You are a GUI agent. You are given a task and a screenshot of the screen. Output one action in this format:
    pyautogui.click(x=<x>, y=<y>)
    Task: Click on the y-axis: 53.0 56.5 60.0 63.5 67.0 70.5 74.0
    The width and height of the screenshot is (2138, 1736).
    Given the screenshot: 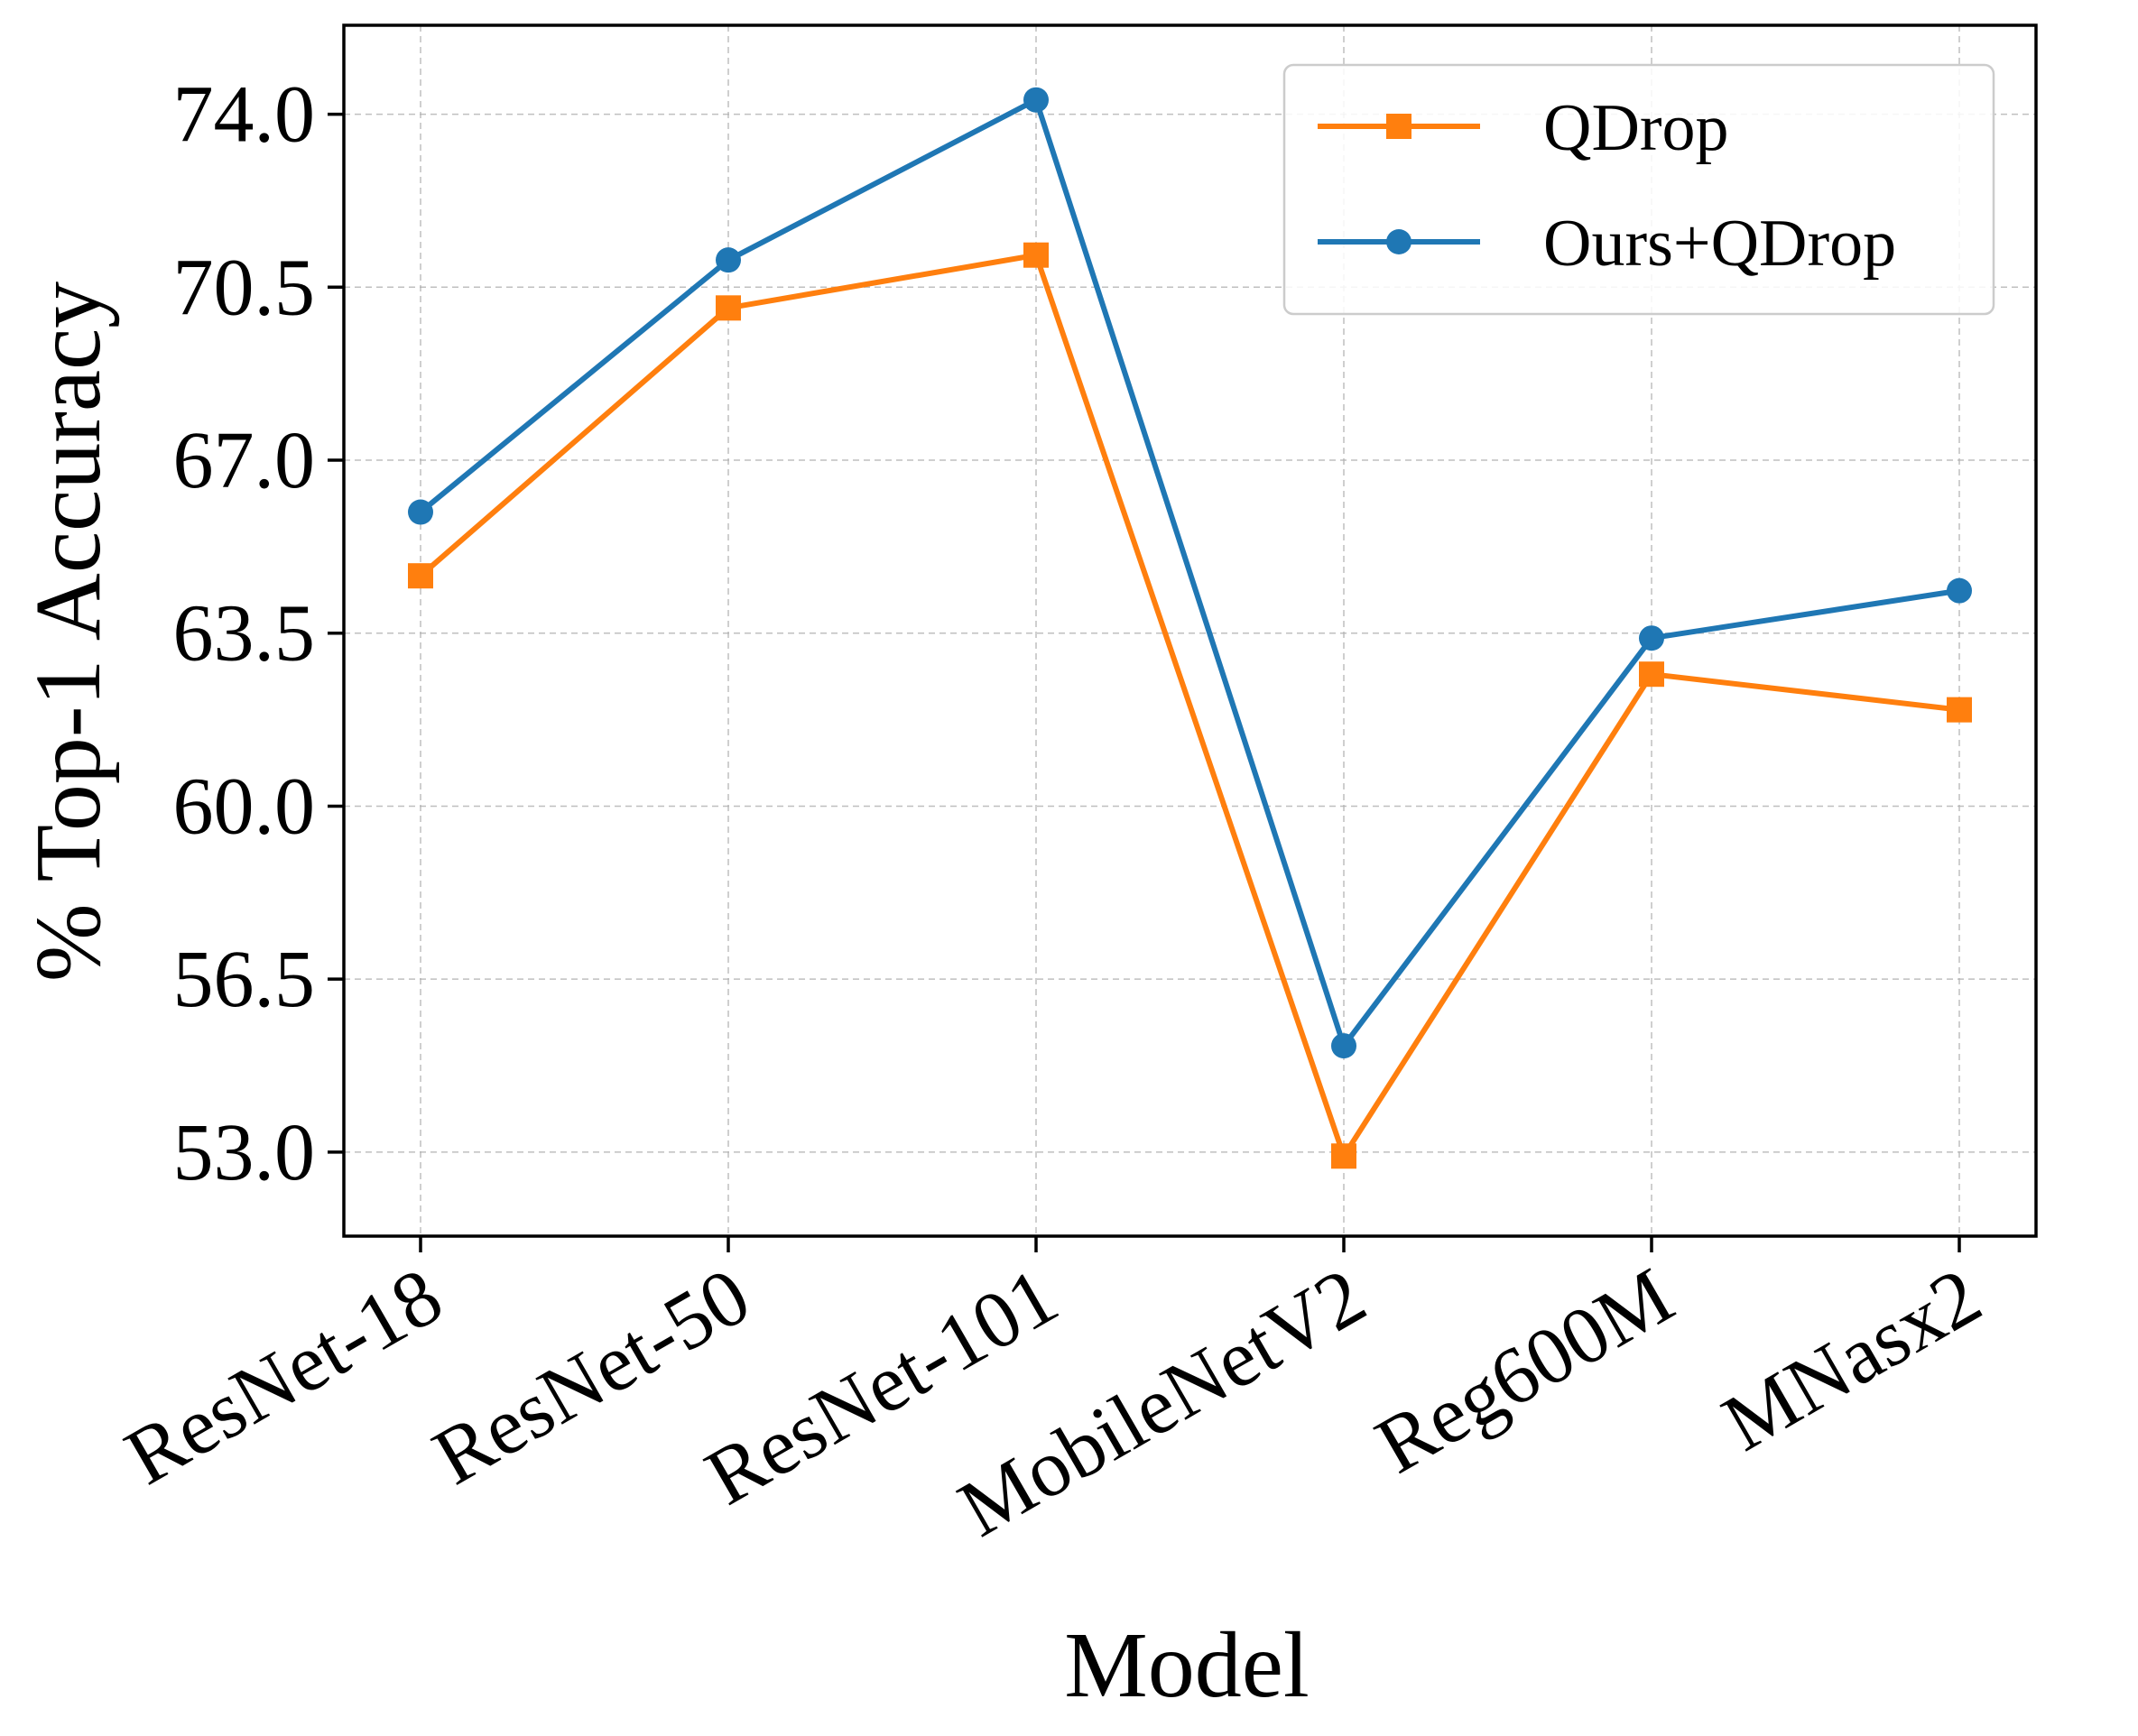 What is the action you would take?
    pyautogui.click(x=258, y=633)
    